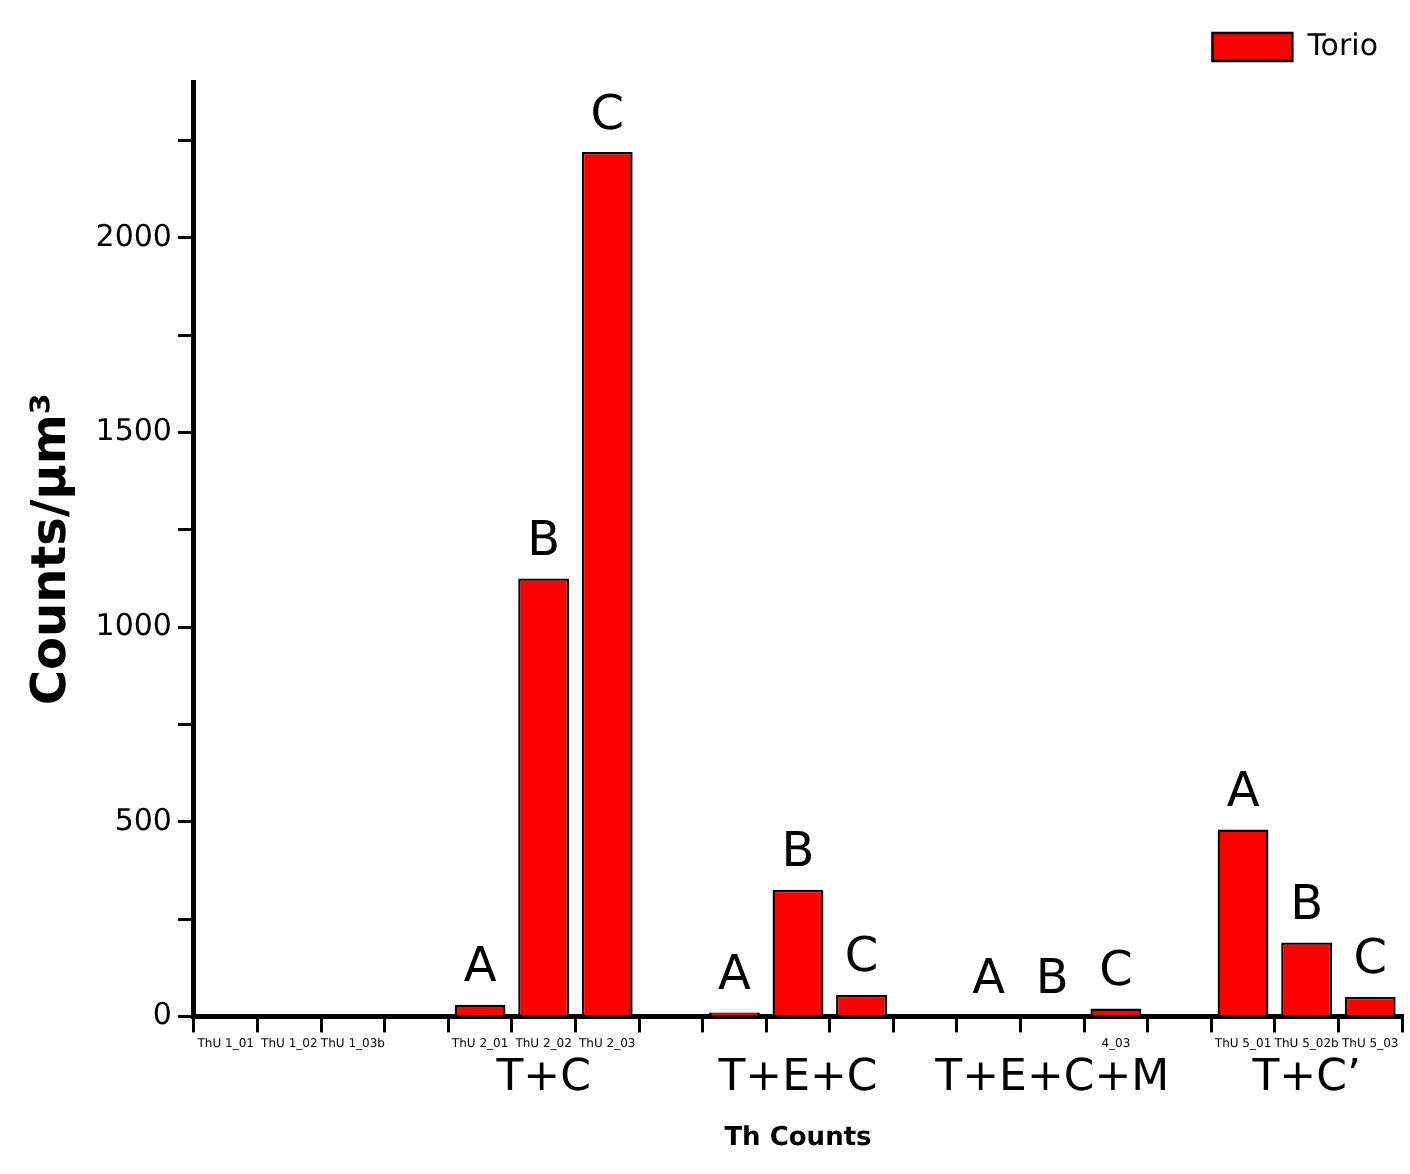 This screenshot has width=1410, height=1174. What do you see at coordinates (1342, 44) in the screenshot?
I see `legend-label: Torio` at bounding box center [1342, 44].